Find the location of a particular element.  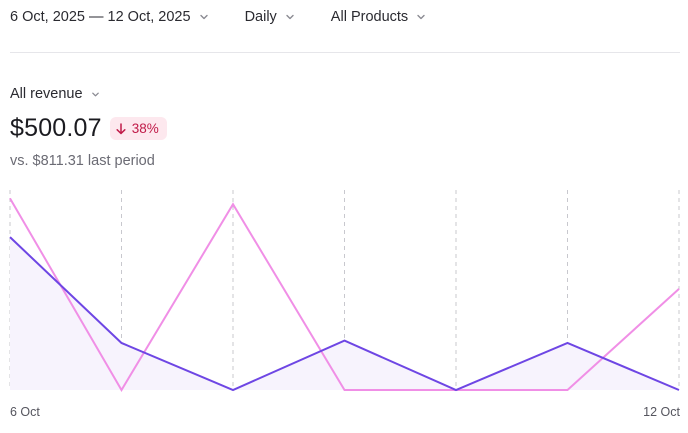

date-range-picker: 6 Oct, 2025 — 12 Oct, 2025 is located at coordinates (109, 17).